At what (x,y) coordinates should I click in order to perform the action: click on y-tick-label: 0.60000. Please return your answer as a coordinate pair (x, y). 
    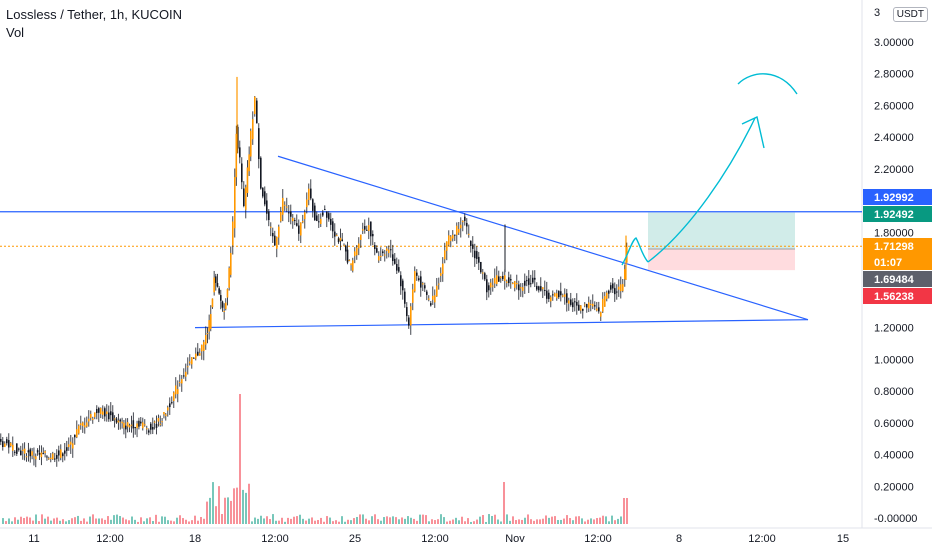
    Looking at the image, I should click on (894, 424).